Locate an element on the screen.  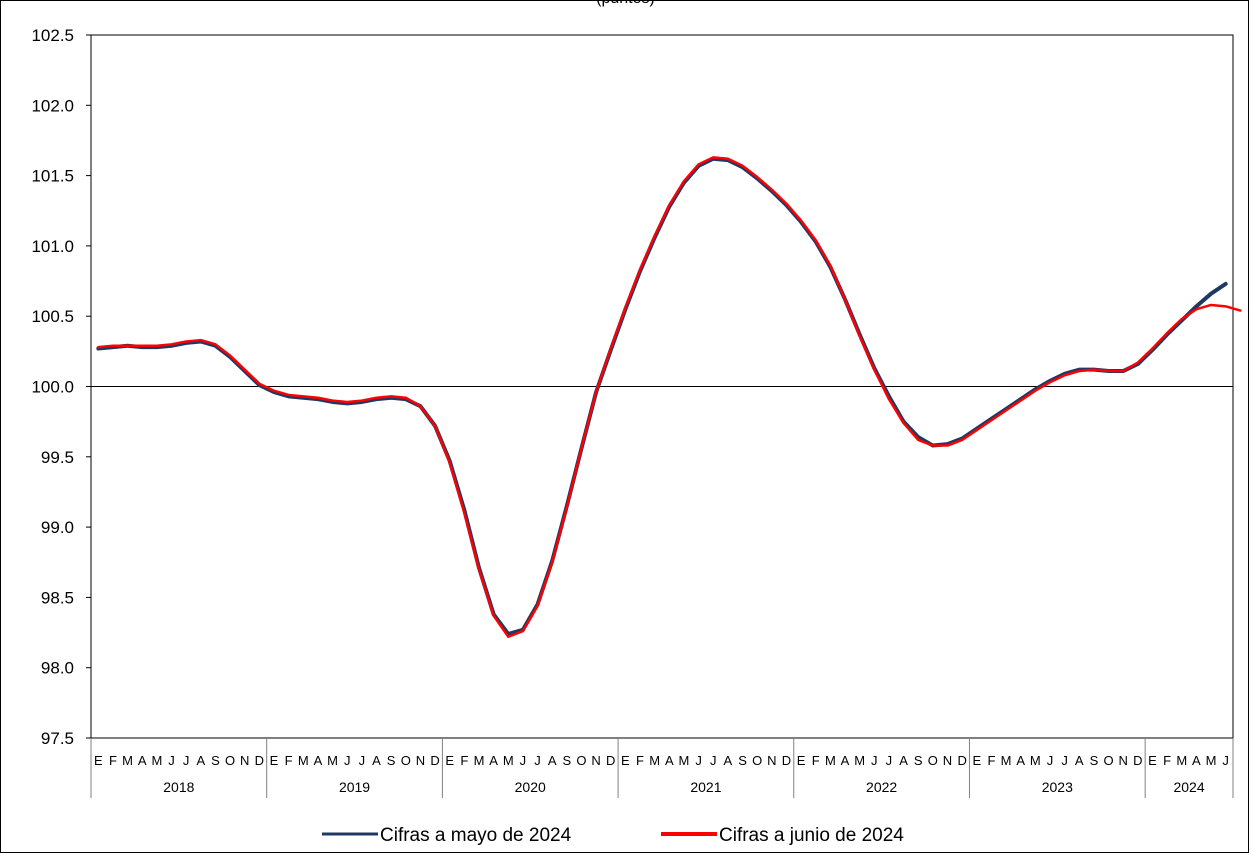
year-label: 2023 is located at coordinates (1057, 787).